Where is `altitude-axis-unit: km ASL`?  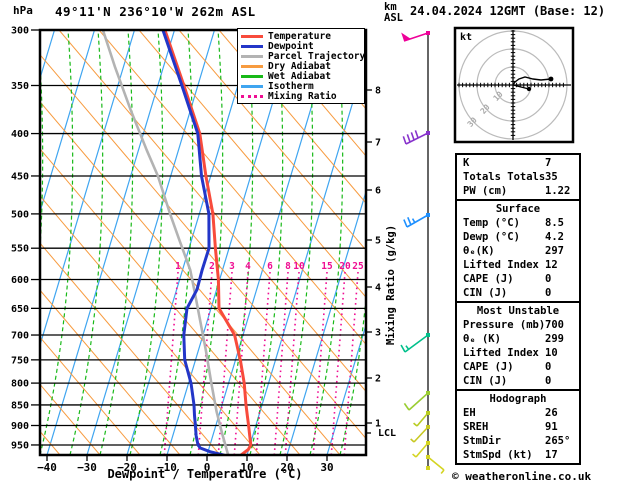
altitude-axis-unit: km ASL is located at coordinates (393, 13).